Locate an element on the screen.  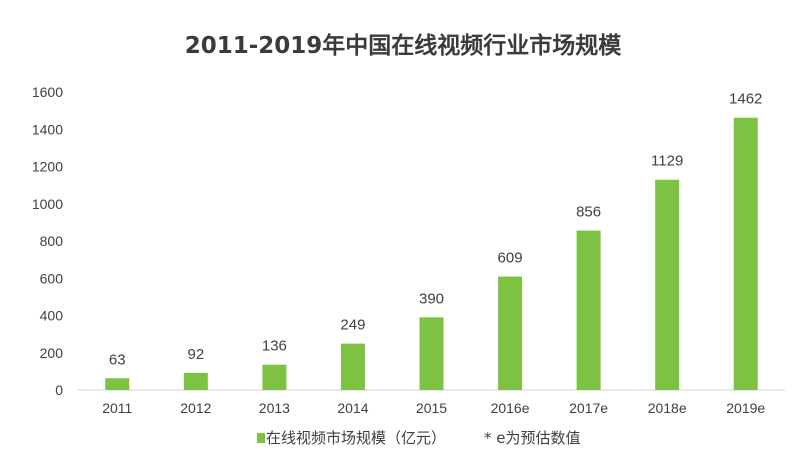
bar-value-label: 136 is located at coordinates (274, 346).